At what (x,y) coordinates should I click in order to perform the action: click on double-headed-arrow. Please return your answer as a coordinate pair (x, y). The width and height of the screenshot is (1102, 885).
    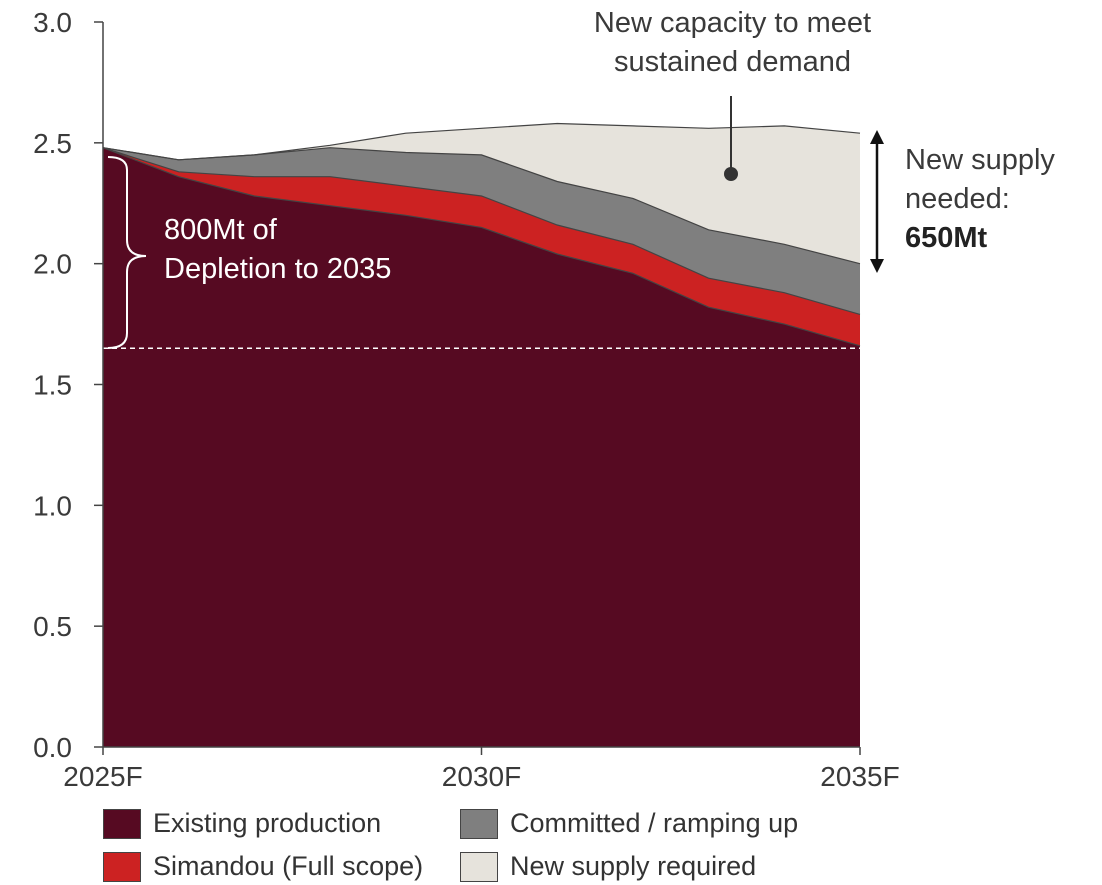
    Looking at the image, I should click on (877, 201).